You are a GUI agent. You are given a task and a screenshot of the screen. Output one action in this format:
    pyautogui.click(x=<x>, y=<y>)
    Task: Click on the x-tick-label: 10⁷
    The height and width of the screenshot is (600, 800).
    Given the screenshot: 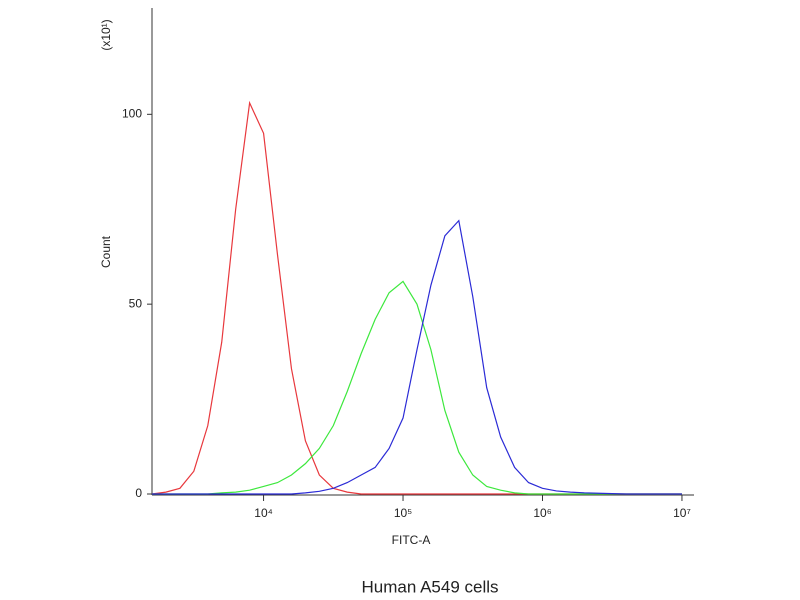 What is the action you would take?
    pyautogui.click(x=682, y=513)
    